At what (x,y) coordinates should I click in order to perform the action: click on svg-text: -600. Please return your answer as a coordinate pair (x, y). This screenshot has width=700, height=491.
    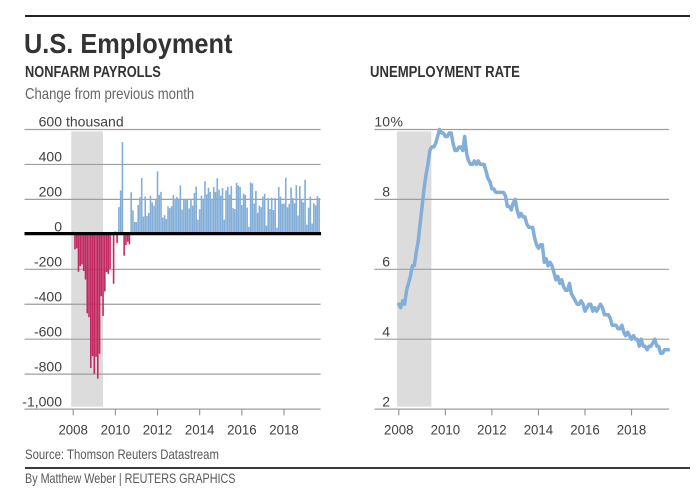
    Looking at the image, I should click on (48, 331).